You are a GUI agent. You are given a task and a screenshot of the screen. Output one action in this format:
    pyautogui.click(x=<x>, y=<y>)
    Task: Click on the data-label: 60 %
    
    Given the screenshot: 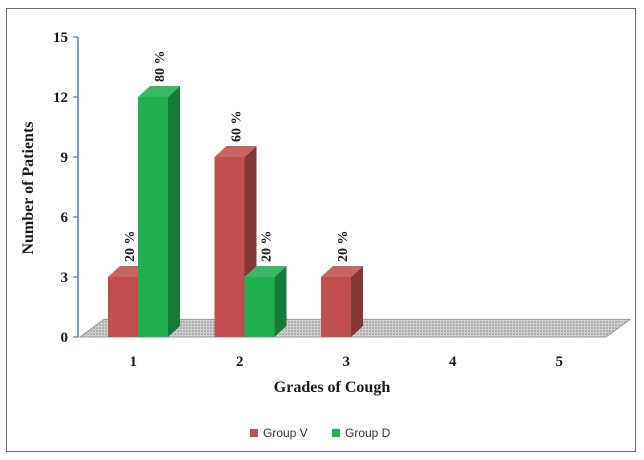 What is the action you would take?
    pyautogui.click(x=237, y=127)
    